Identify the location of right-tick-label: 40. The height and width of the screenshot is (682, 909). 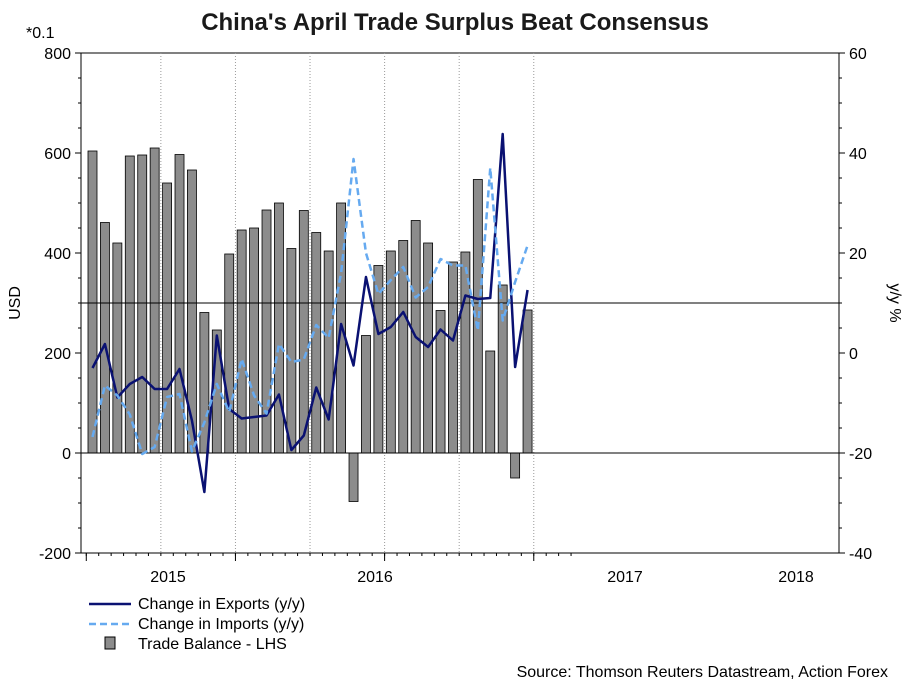
(858, 154).